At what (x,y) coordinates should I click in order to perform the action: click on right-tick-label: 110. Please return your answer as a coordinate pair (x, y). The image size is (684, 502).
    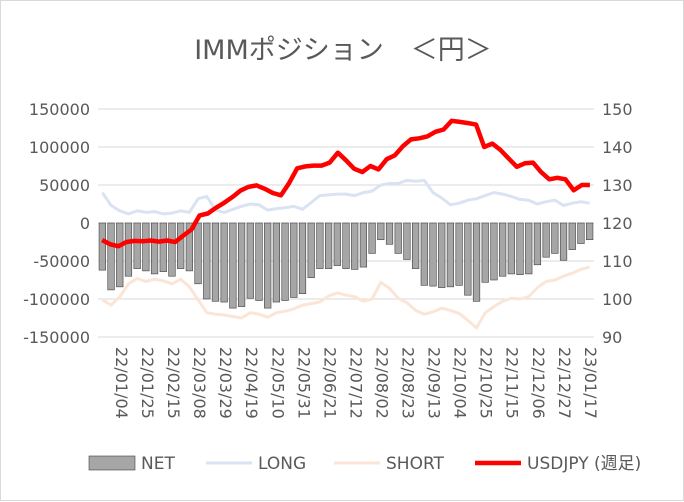
    Looking at the image, I should click on (617, 261).